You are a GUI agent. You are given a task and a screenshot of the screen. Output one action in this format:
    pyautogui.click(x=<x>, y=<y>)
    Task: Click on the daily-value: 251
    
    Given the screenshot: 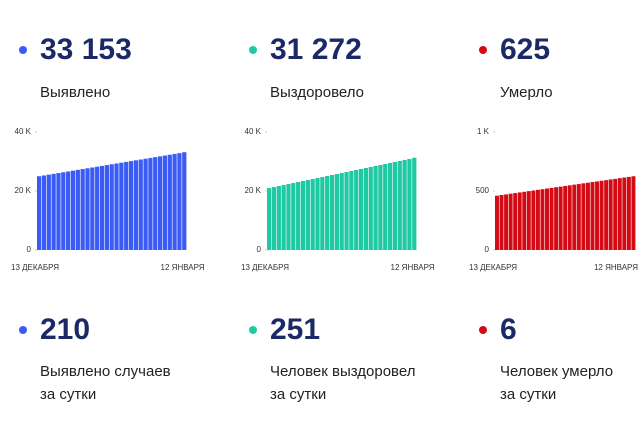 What is the action you would take?
    pyautogui.click(x=295, y=329)
    